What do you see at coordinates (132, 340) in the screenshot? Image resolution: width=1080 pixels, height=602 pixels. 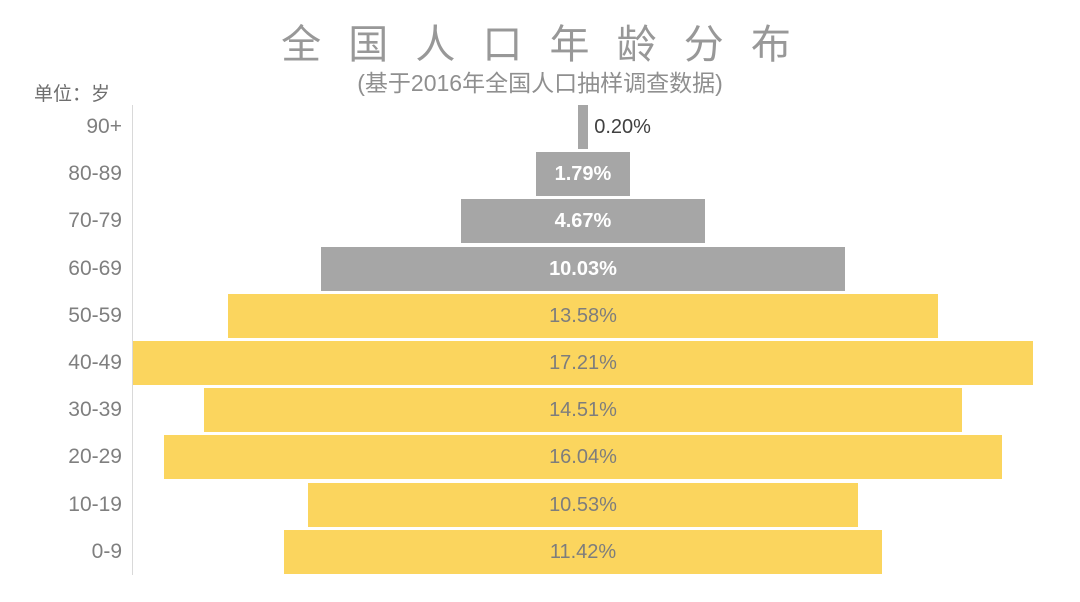 I see `y-axis-line` at bounding box center [132, 340].